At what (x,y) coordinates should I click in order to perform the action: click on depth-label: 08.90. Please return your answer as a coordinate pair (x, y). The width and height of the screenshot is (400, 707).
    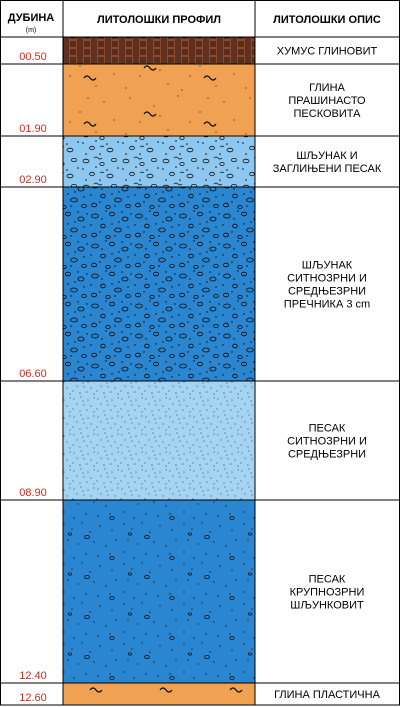
    Looking at the image, I should click on (33, 493).